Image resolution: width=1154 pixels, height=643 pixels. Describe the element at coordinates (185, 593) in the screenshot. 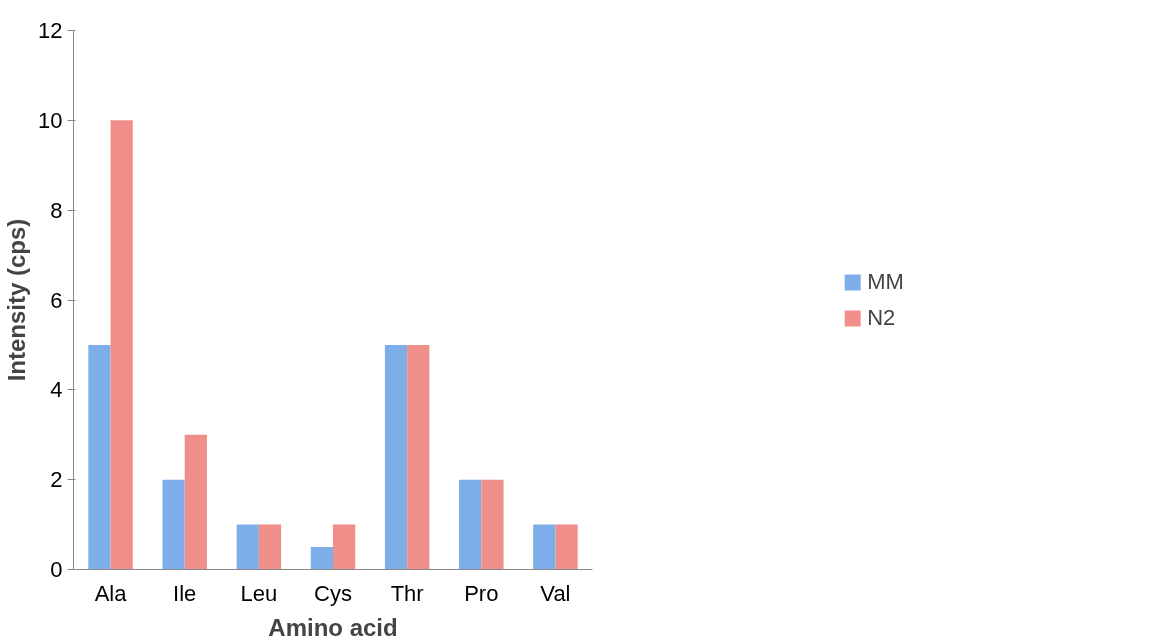

I see `x-tick-label: Ile` at that location.